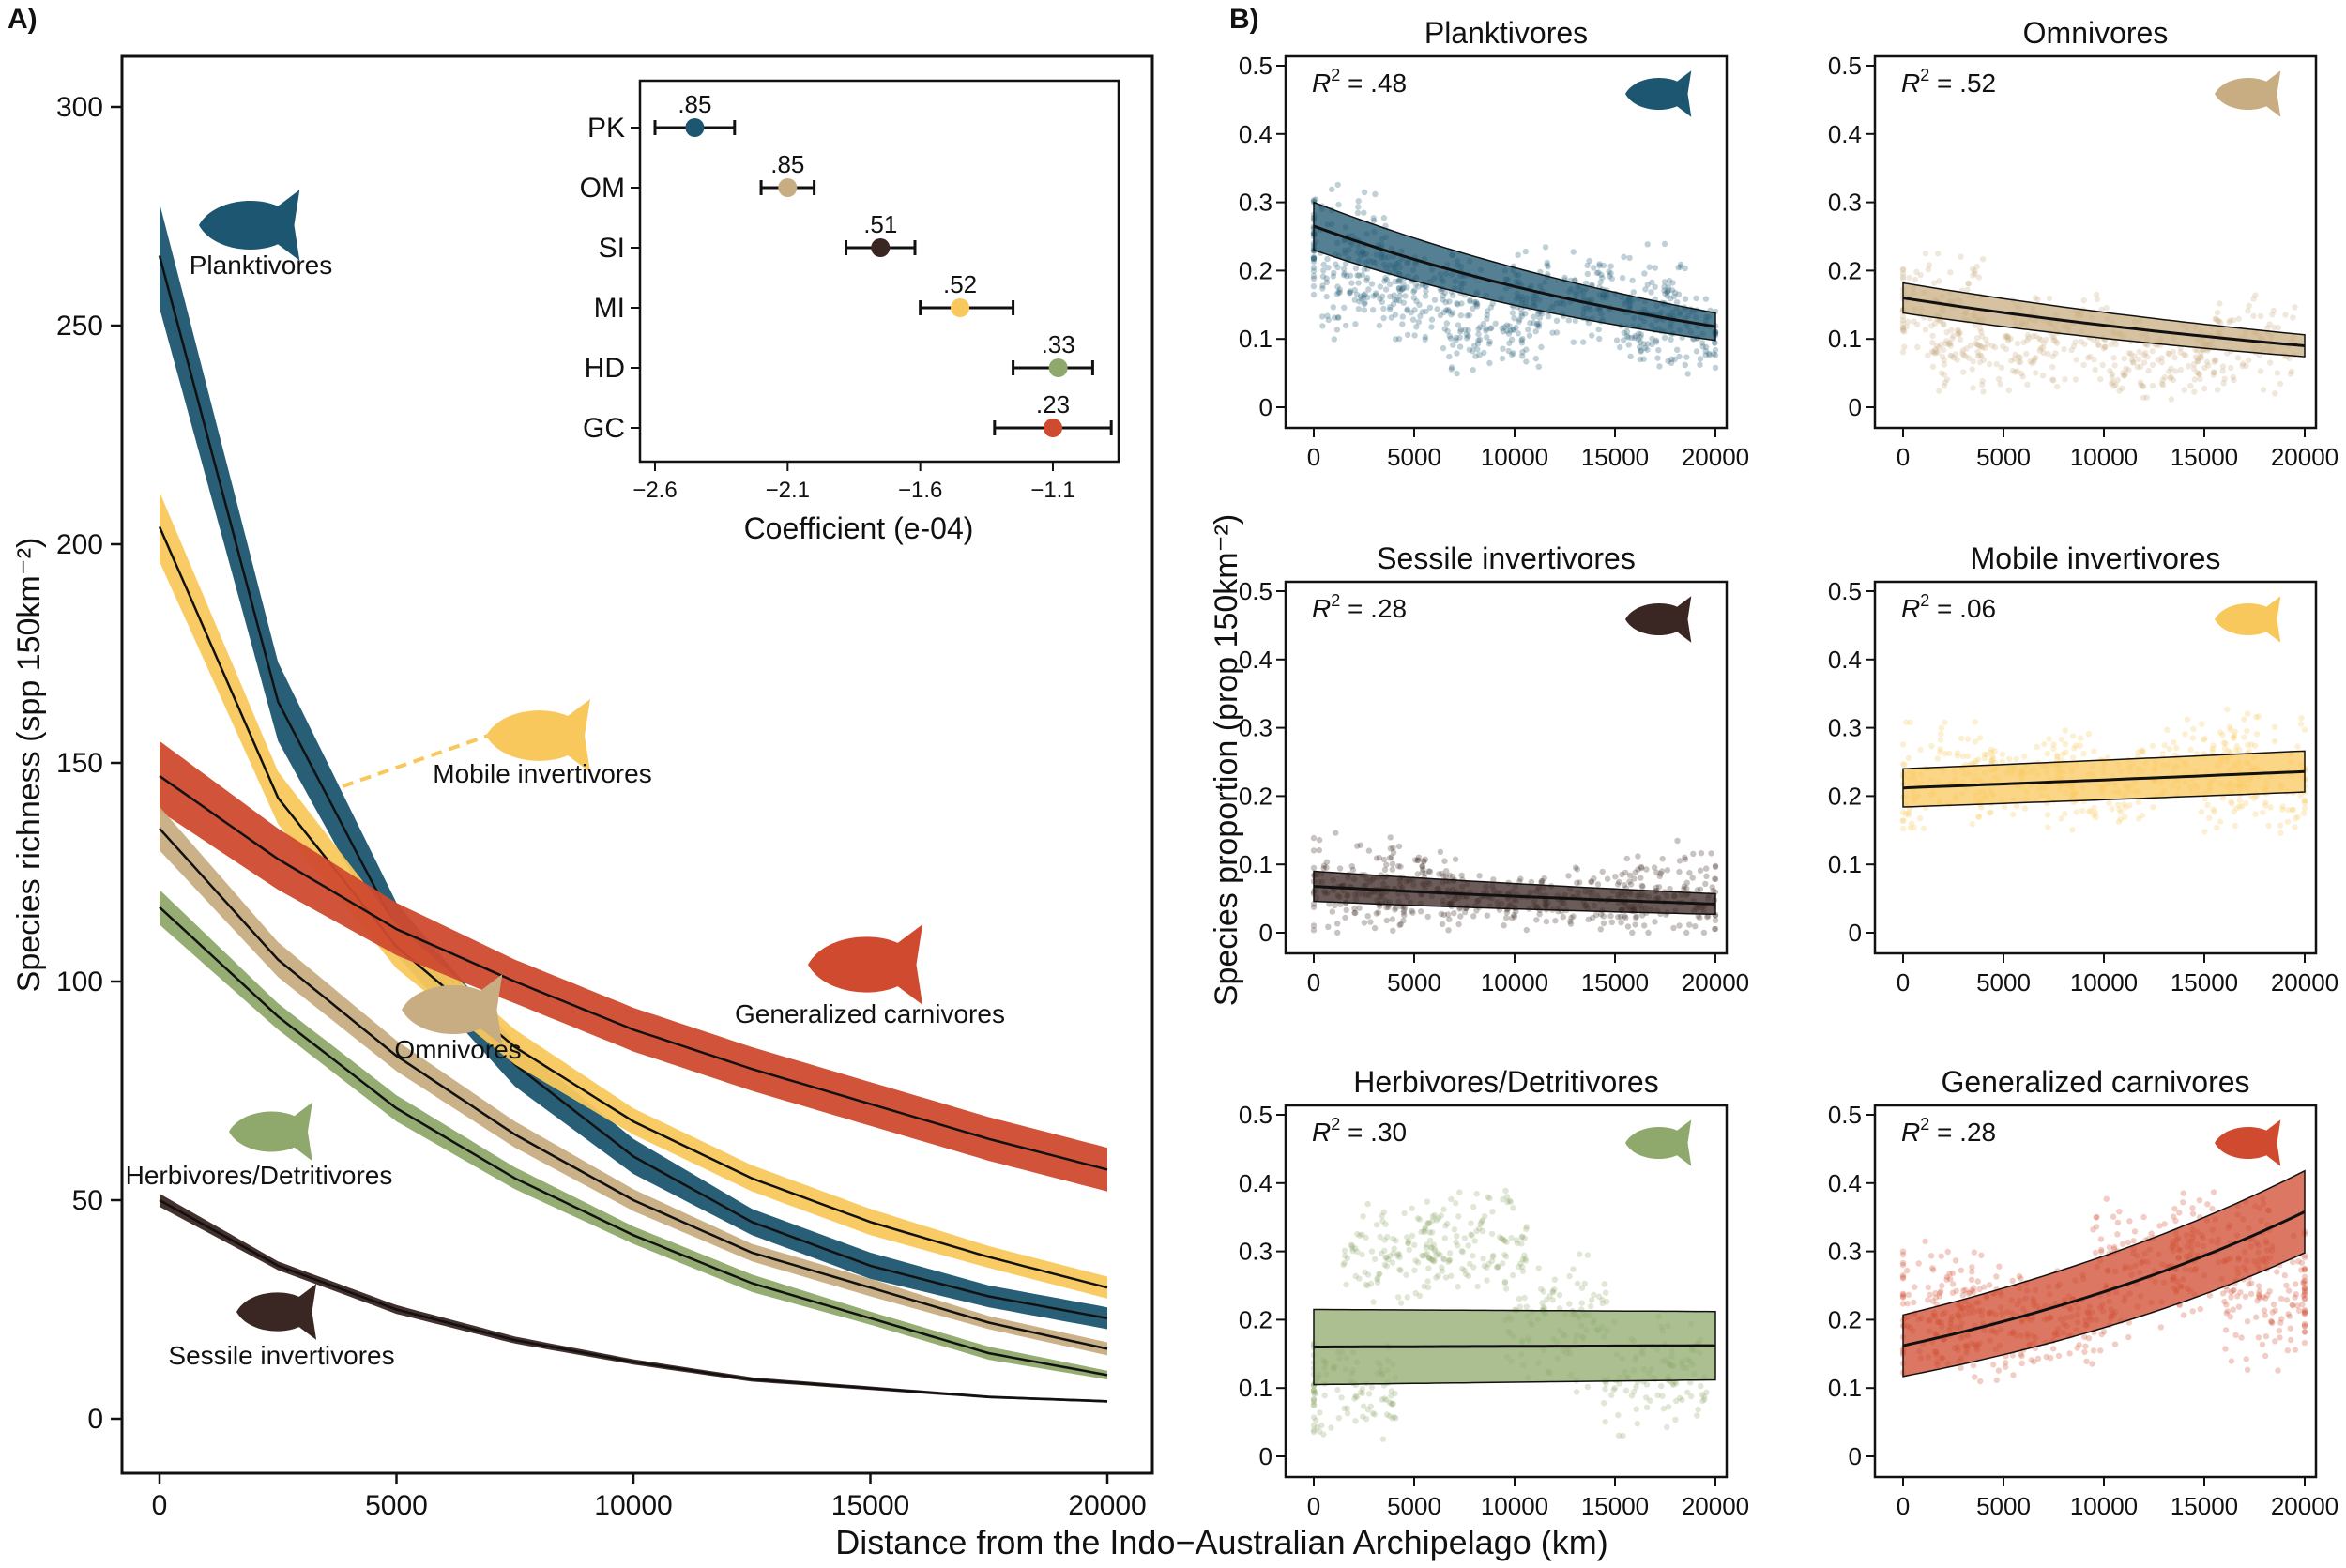  I want to click on omnivores-subplot-fish-icon-body, so click(2248, 93).